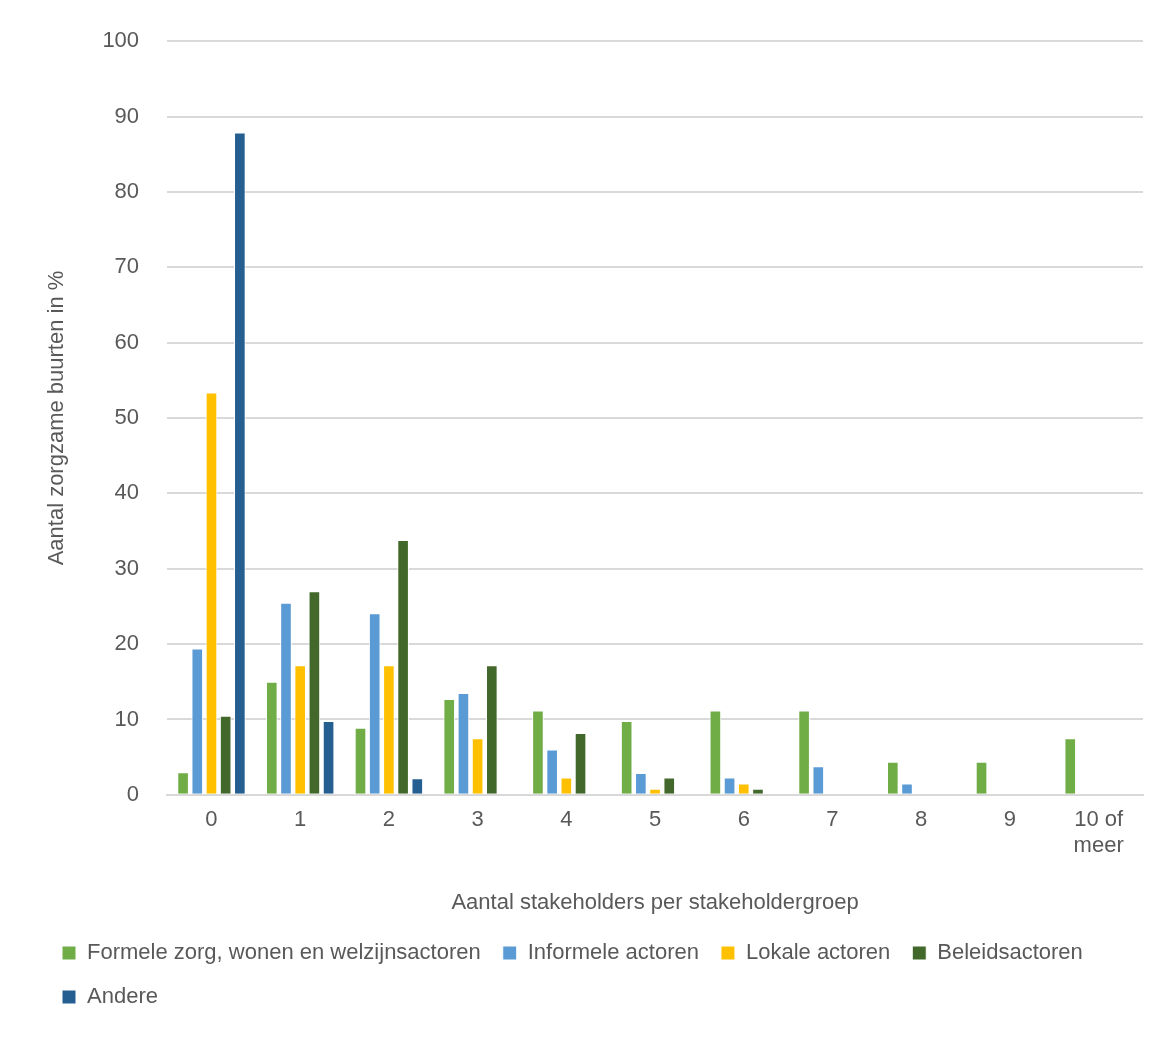 The height and width of the screenshot is (1038, 1173). What do you see at coordinates (818, 952) in the screenshot?
I see `legend-label: Lokale actoren` at bounding box center [818, 952].